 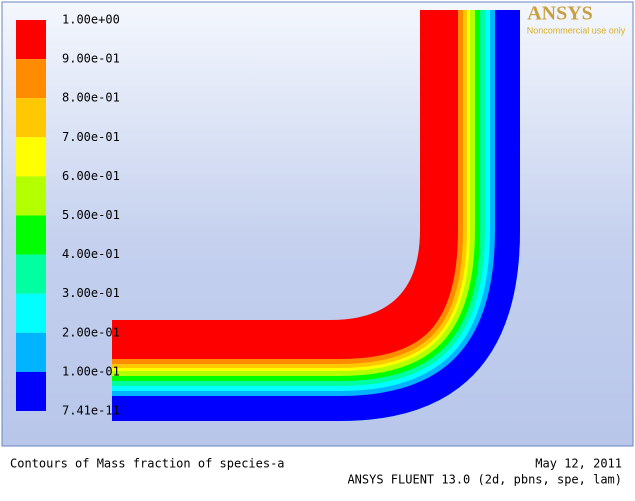 I want to click on colorbar-label: 9.00e-01, so click(x=91, y=59).